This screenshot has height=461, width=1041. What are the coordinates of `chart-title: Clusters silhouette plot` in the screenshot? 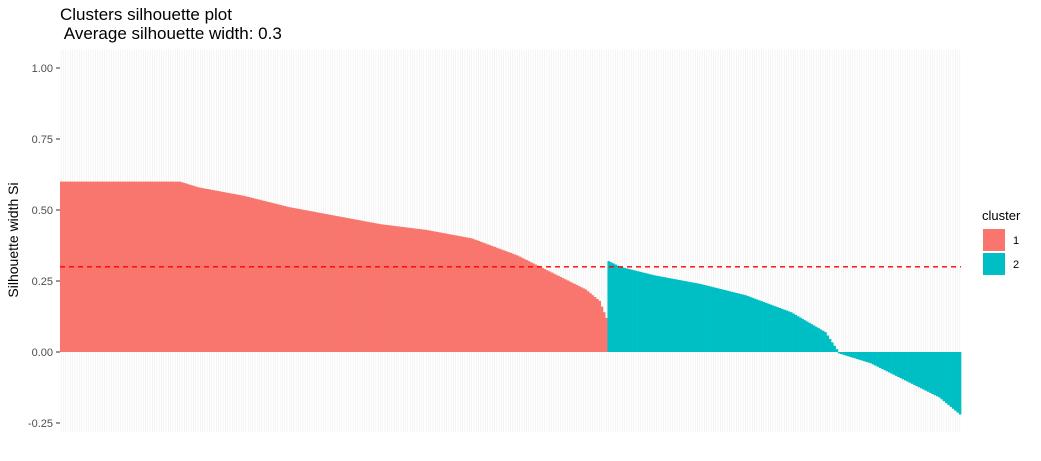 It's located at (146, 14).